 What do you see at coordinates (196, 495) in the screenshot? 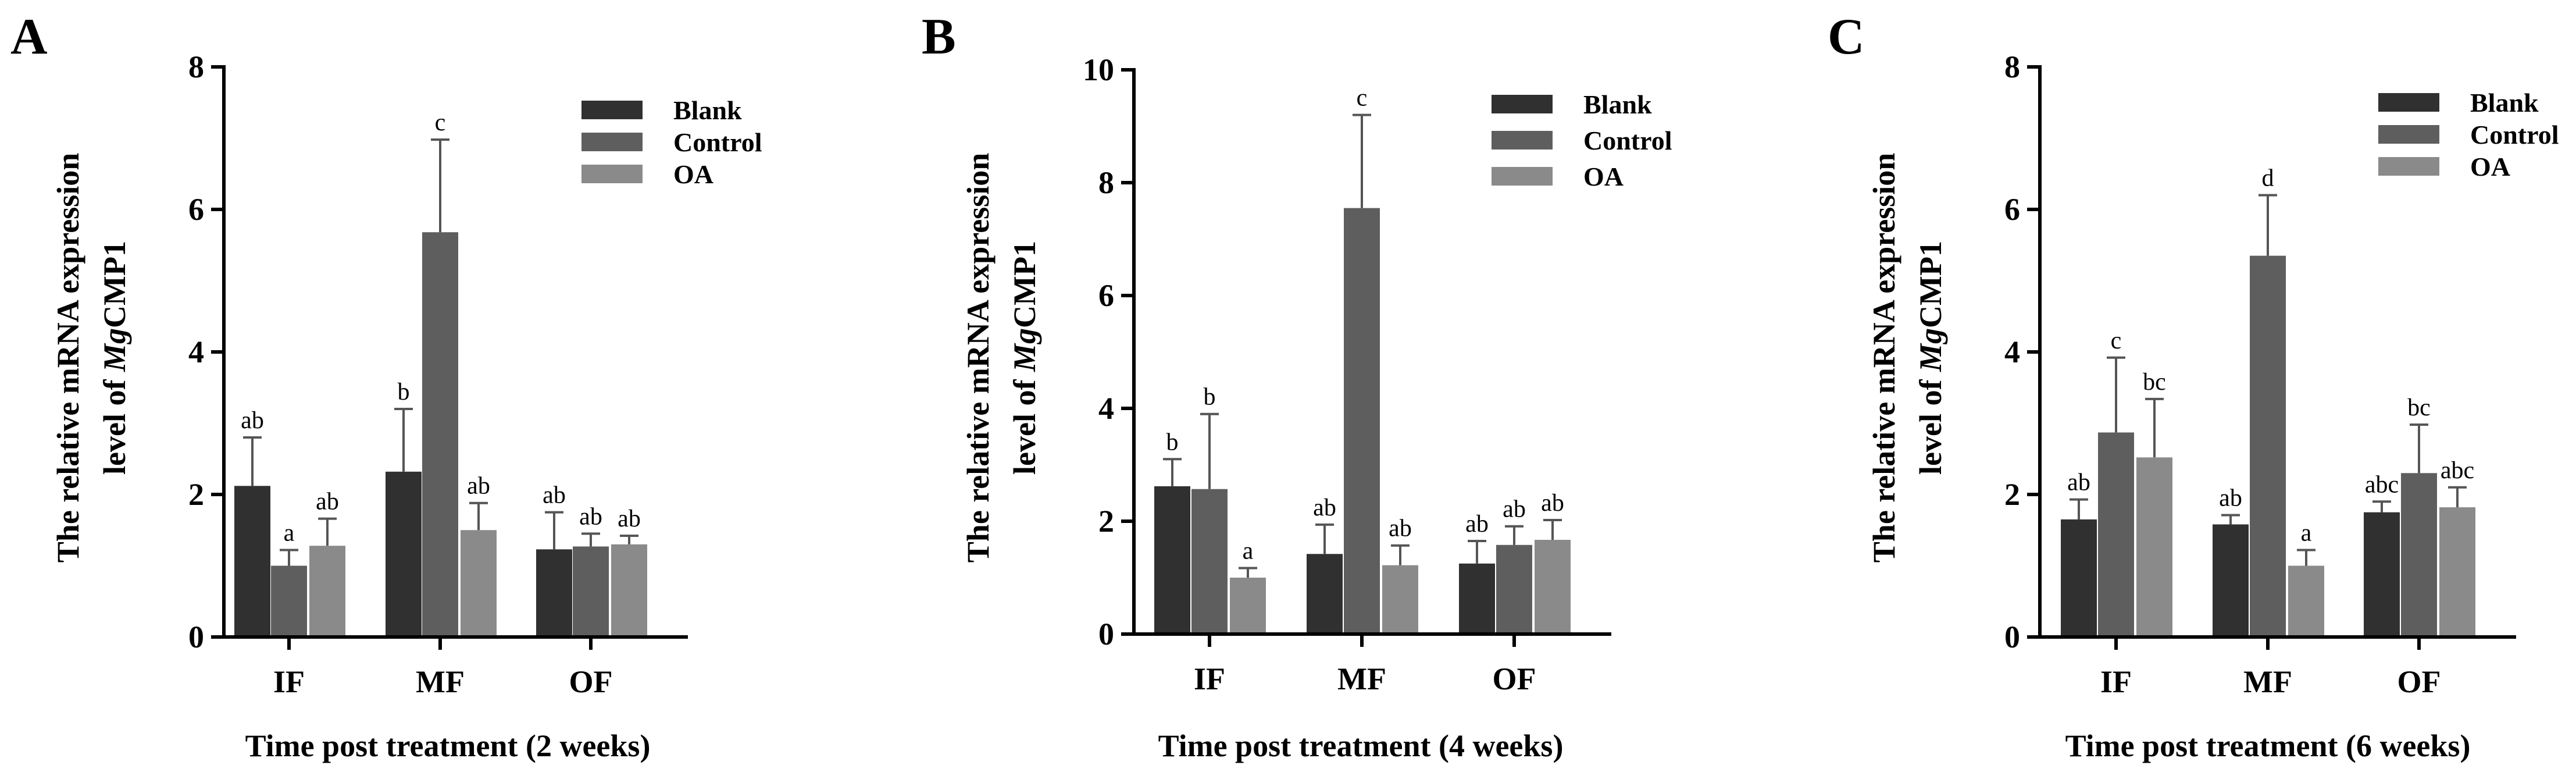
I see `y-tick-label-2-a: 2` at bounding box center [196, 495].